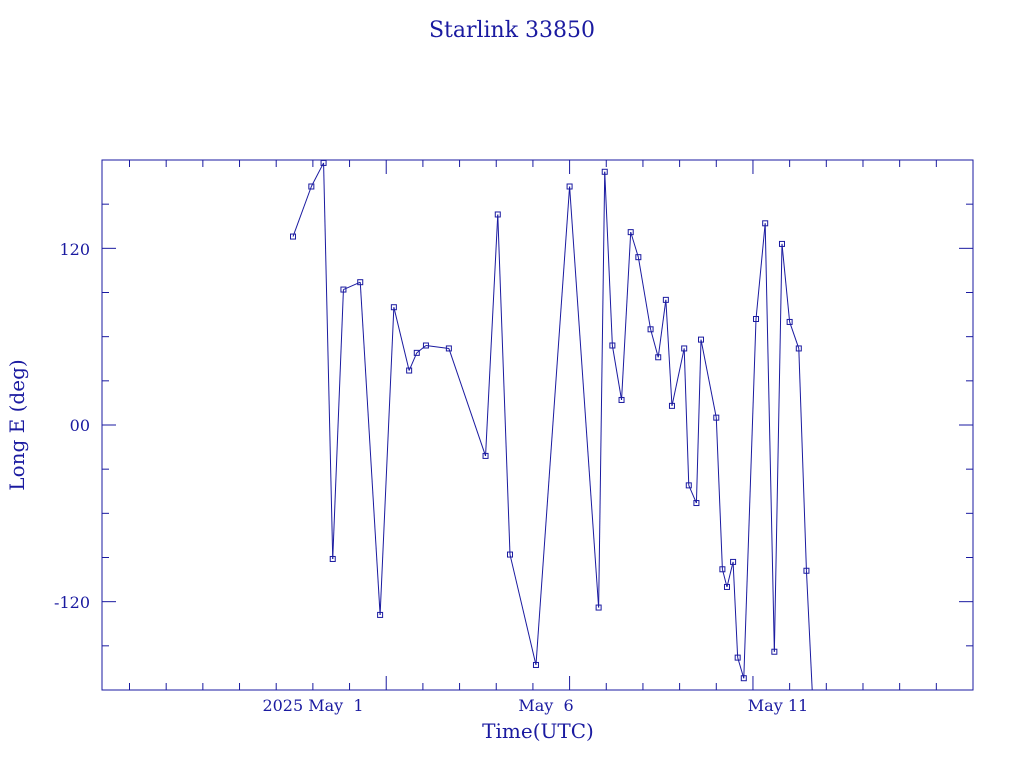 The image size is (1024, 768). I want to click on x-tick-label-may-6: May 6, so click(545, 705).